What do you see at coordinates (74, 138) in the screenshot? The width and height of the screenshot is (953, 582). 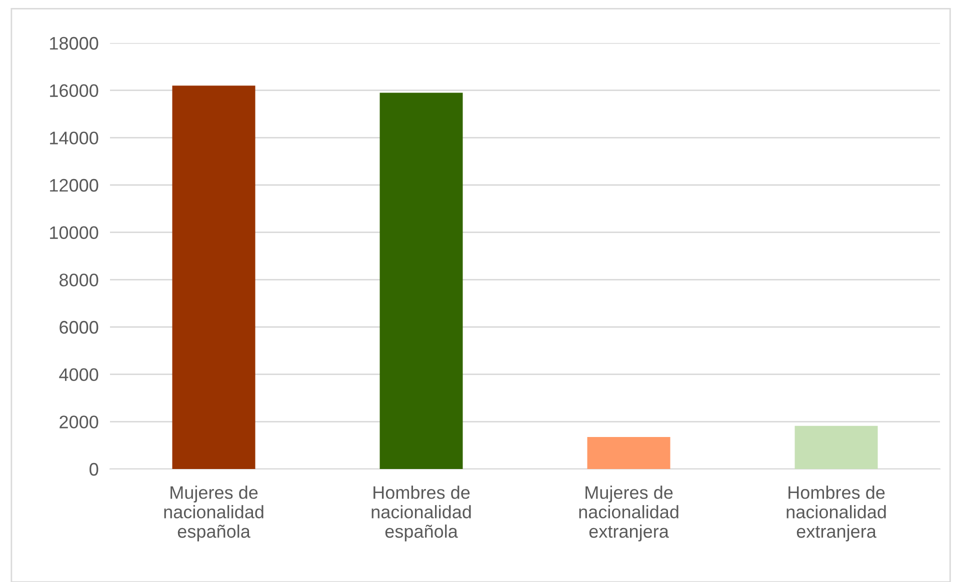 I see `y-tick-label: 14000` at bounding box center [74, 138].